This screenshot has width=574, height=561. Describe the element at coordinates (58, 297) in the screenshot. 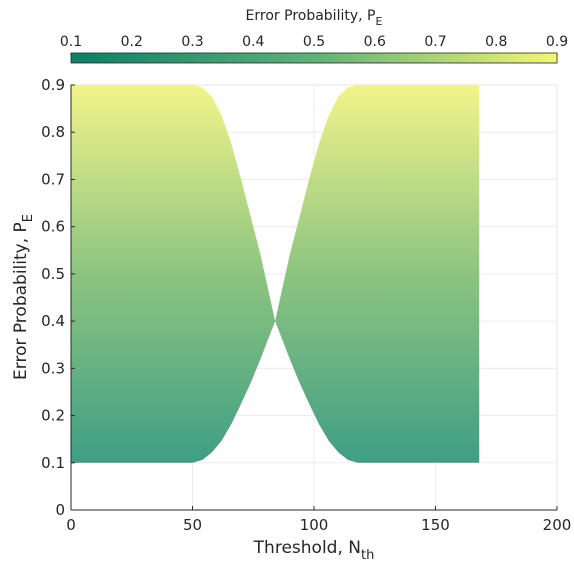

I see `y-axis-ticks: 0 0.1 0.2 0.3 0.4 0.5 0.6 0.7 0.8 0.9` at that location.